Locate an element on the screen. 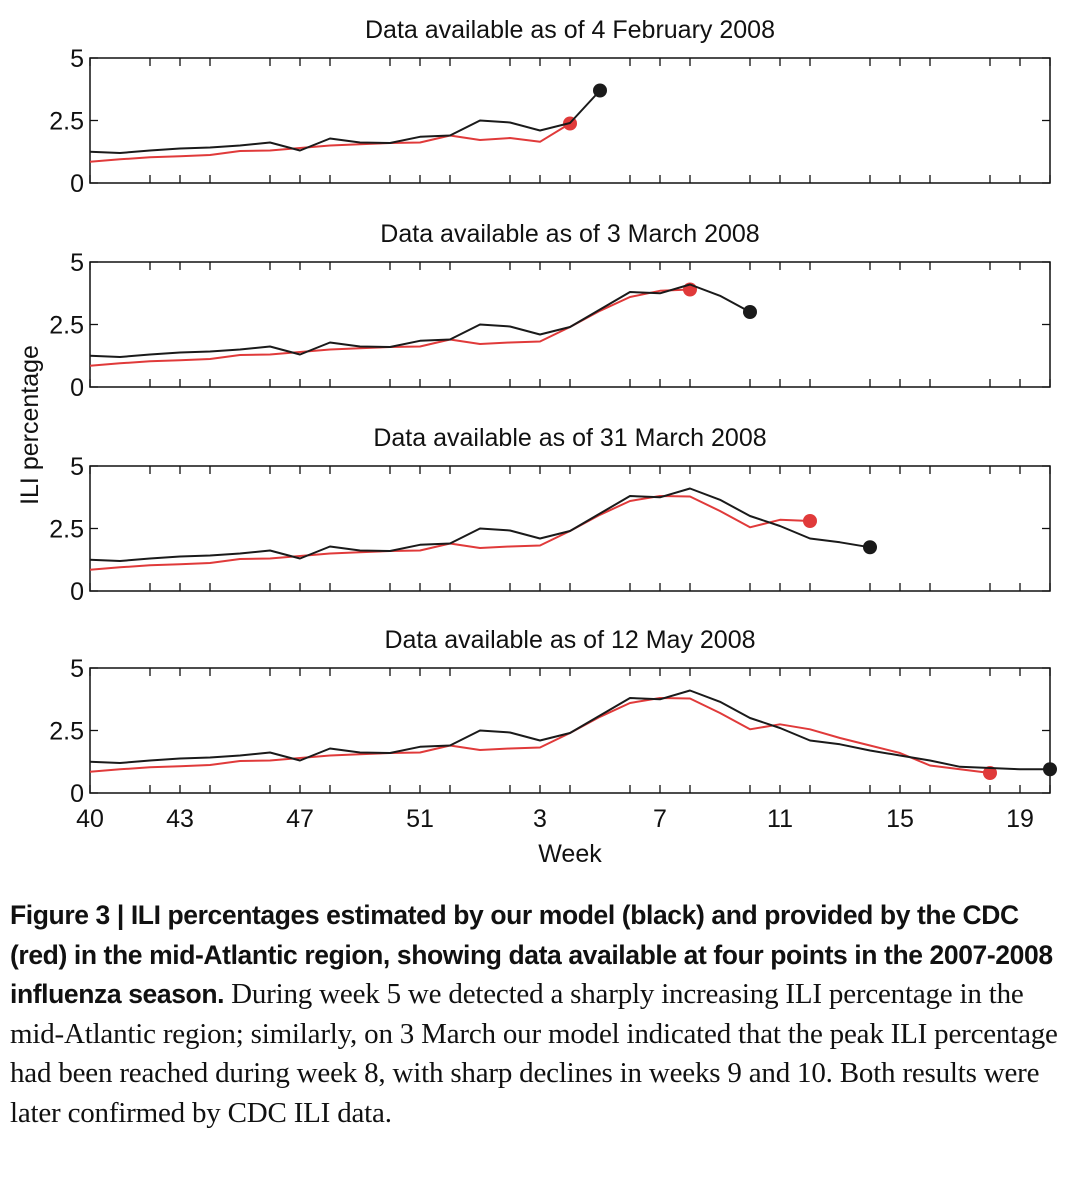 This screenshot has height=1178, width=1074. x-tick-label: 40 is located at coordinates (90, 819).